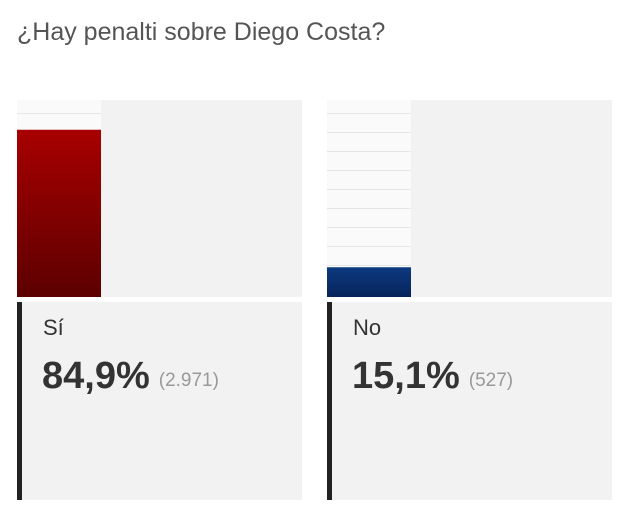 The image size is (632, 513). What do you see at coordinates (189, 380) in the screenshot?
I see `vote-count: (2.971)` at bounding box center [189, 380].